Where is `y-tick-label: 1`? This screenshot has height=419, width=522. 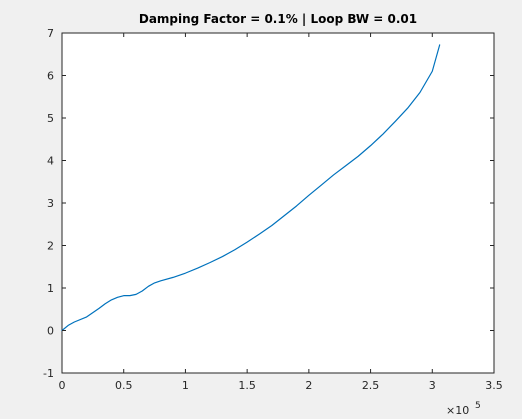
y-tick-label: 1 is located at coordinates (50, 288).